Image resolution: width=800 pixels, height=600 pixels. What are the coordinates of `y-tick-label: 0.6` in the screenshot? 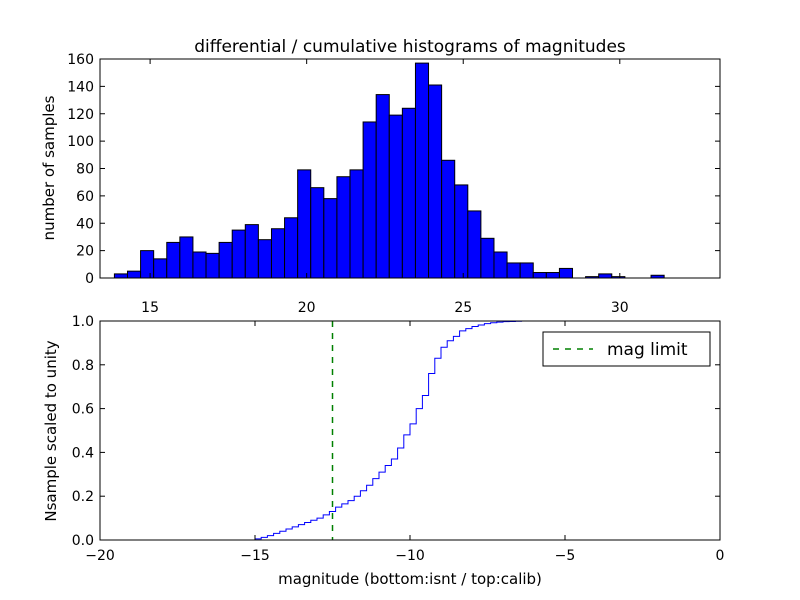 It's located at (83, 410).